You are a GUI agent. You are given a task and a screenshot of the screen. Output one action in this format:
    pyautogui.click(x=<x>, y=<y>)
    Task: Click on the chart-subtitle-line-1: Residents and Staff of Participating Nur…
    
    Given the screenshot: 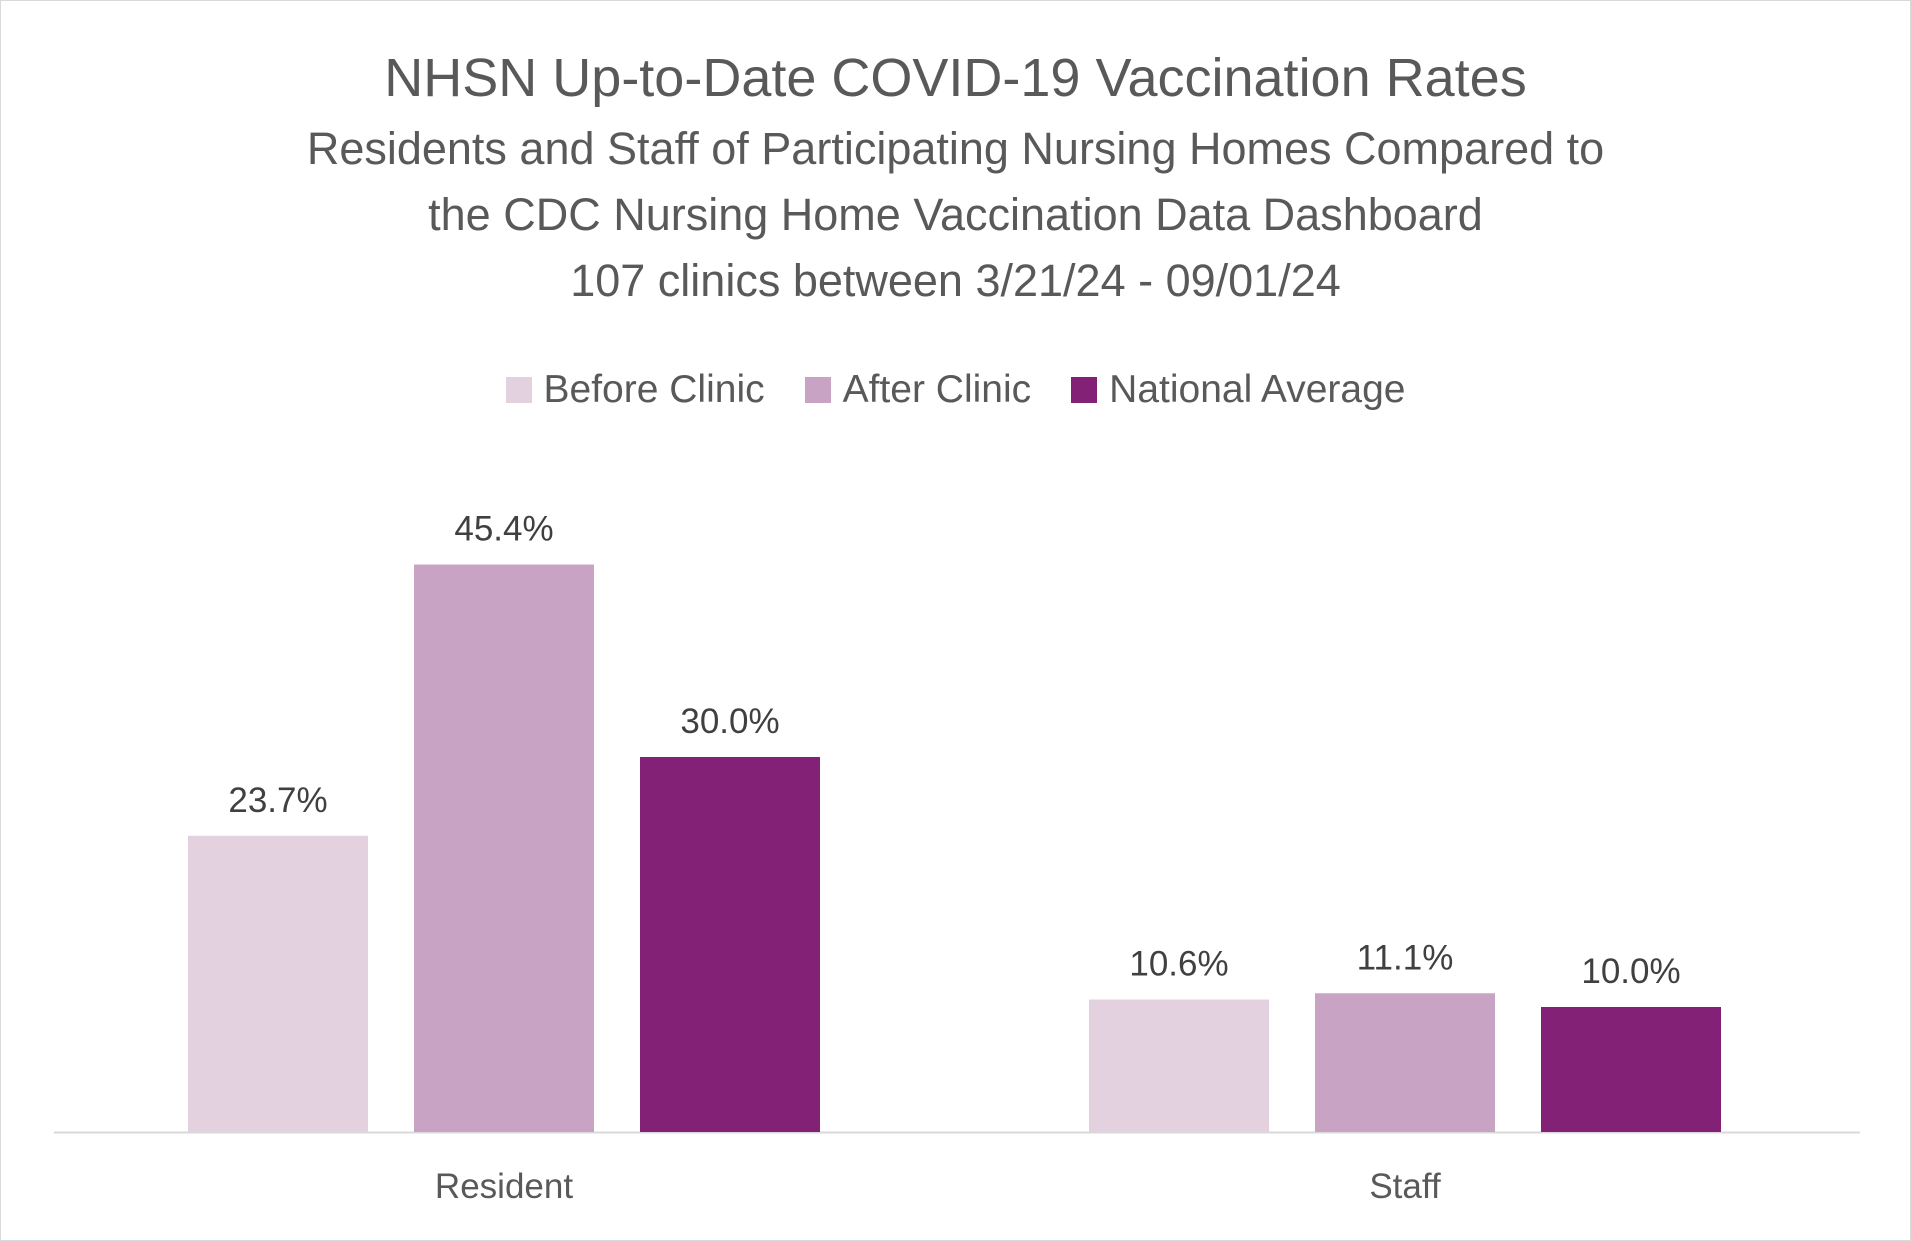 What is the action you would take?
    pyautogui.click(x=955, y=148)
    